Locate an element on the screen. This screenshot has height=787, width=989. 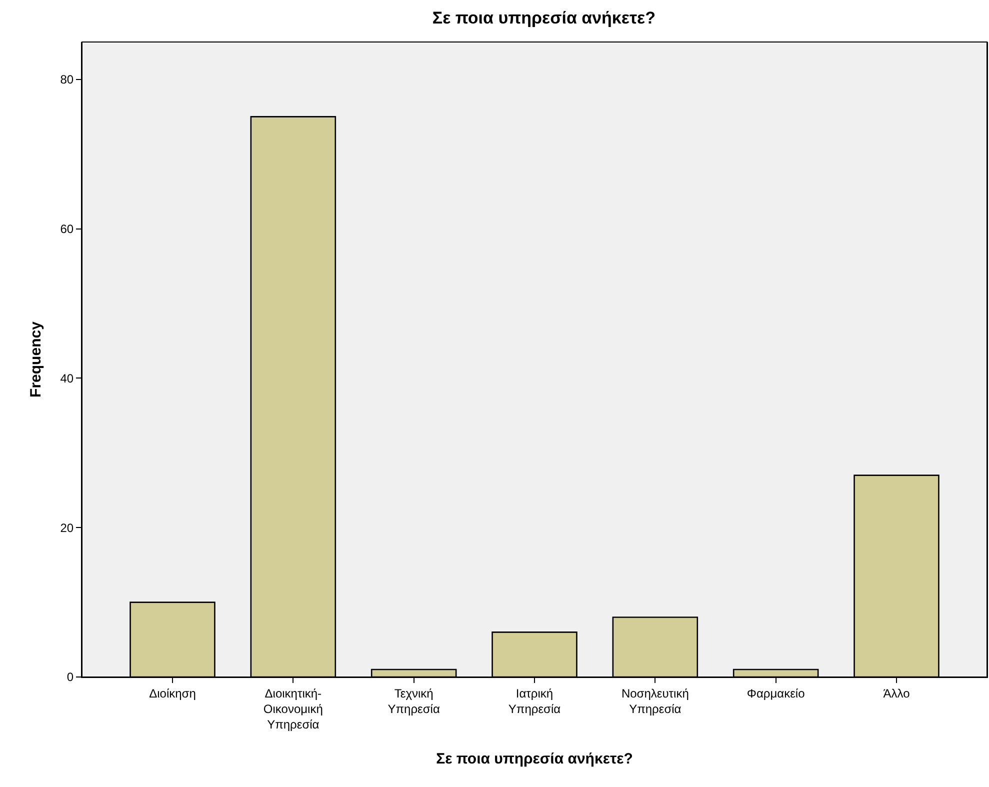
y-tick-label: 40 is located at coordinates (67, 378).